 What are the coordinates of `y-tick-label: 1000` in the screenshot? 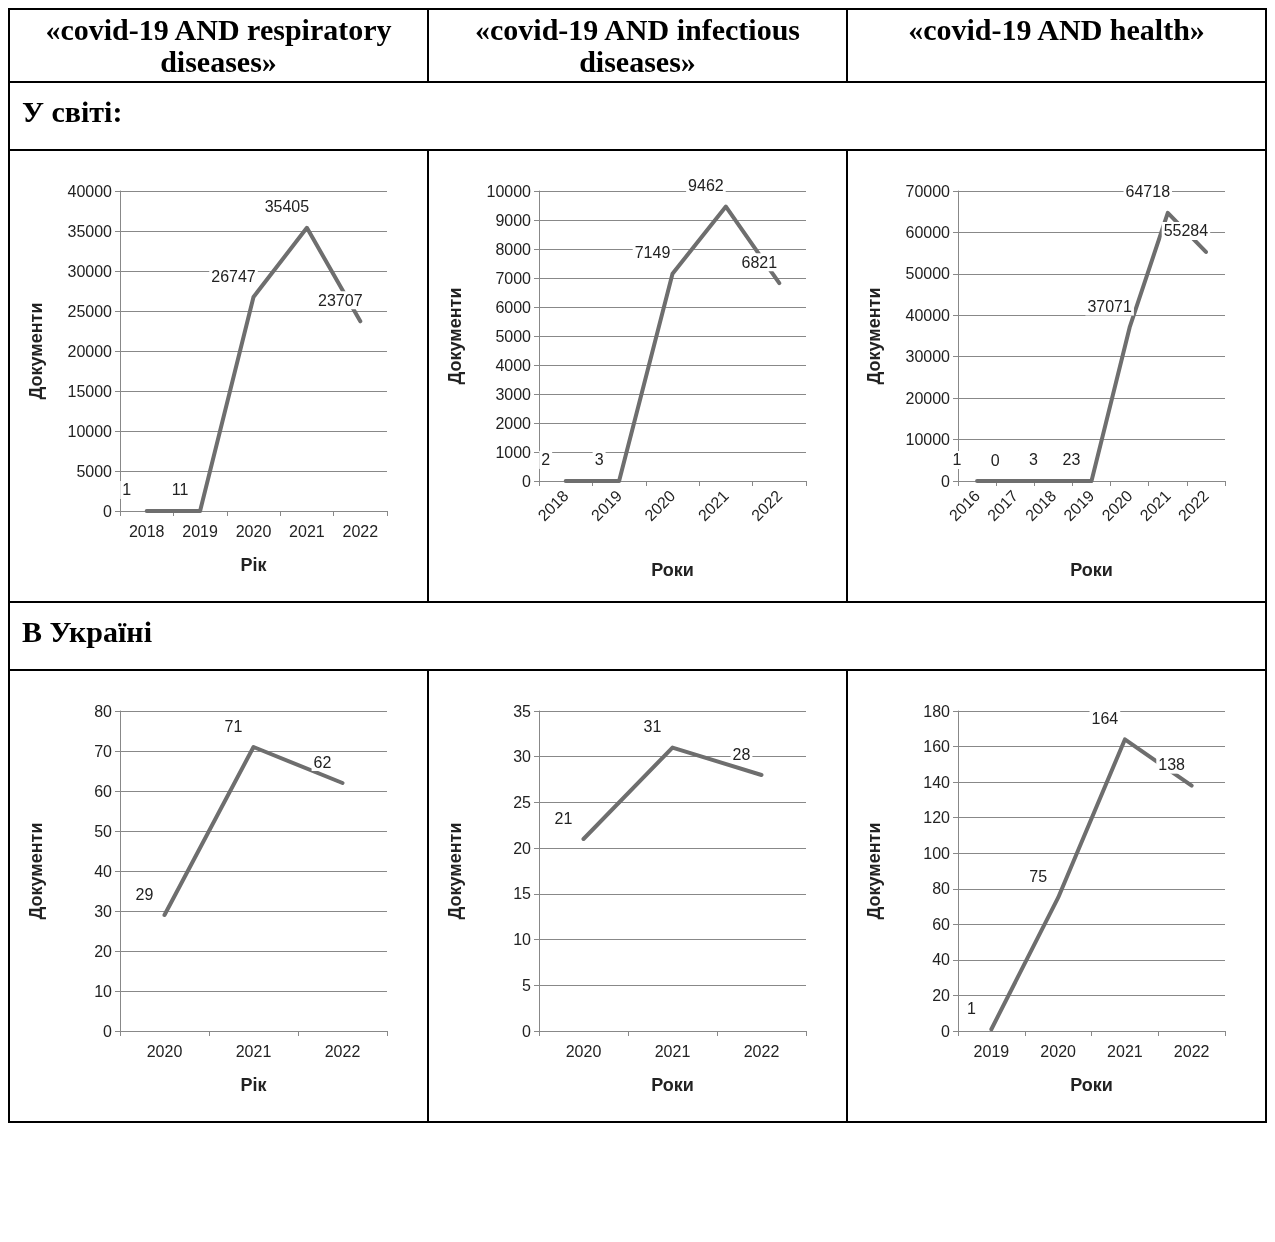 It's located at (513, 452).